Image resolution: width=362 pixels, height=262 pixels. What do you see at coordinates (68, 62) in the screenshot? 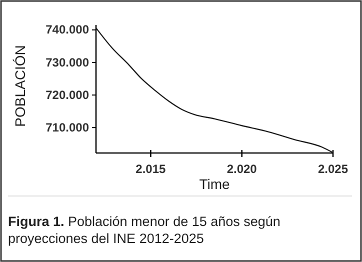
I see `y-tick-label: 730.000` at bounding box center [68, 62].